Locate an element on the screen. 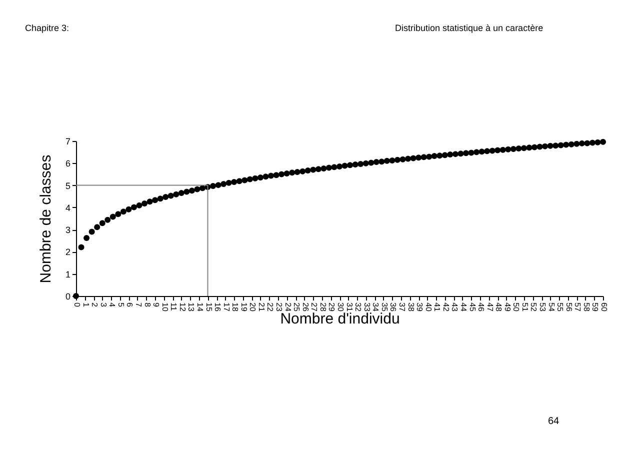 The image size is (619, 462). x-tick-label: 32 is located at coordinates (358, 307).